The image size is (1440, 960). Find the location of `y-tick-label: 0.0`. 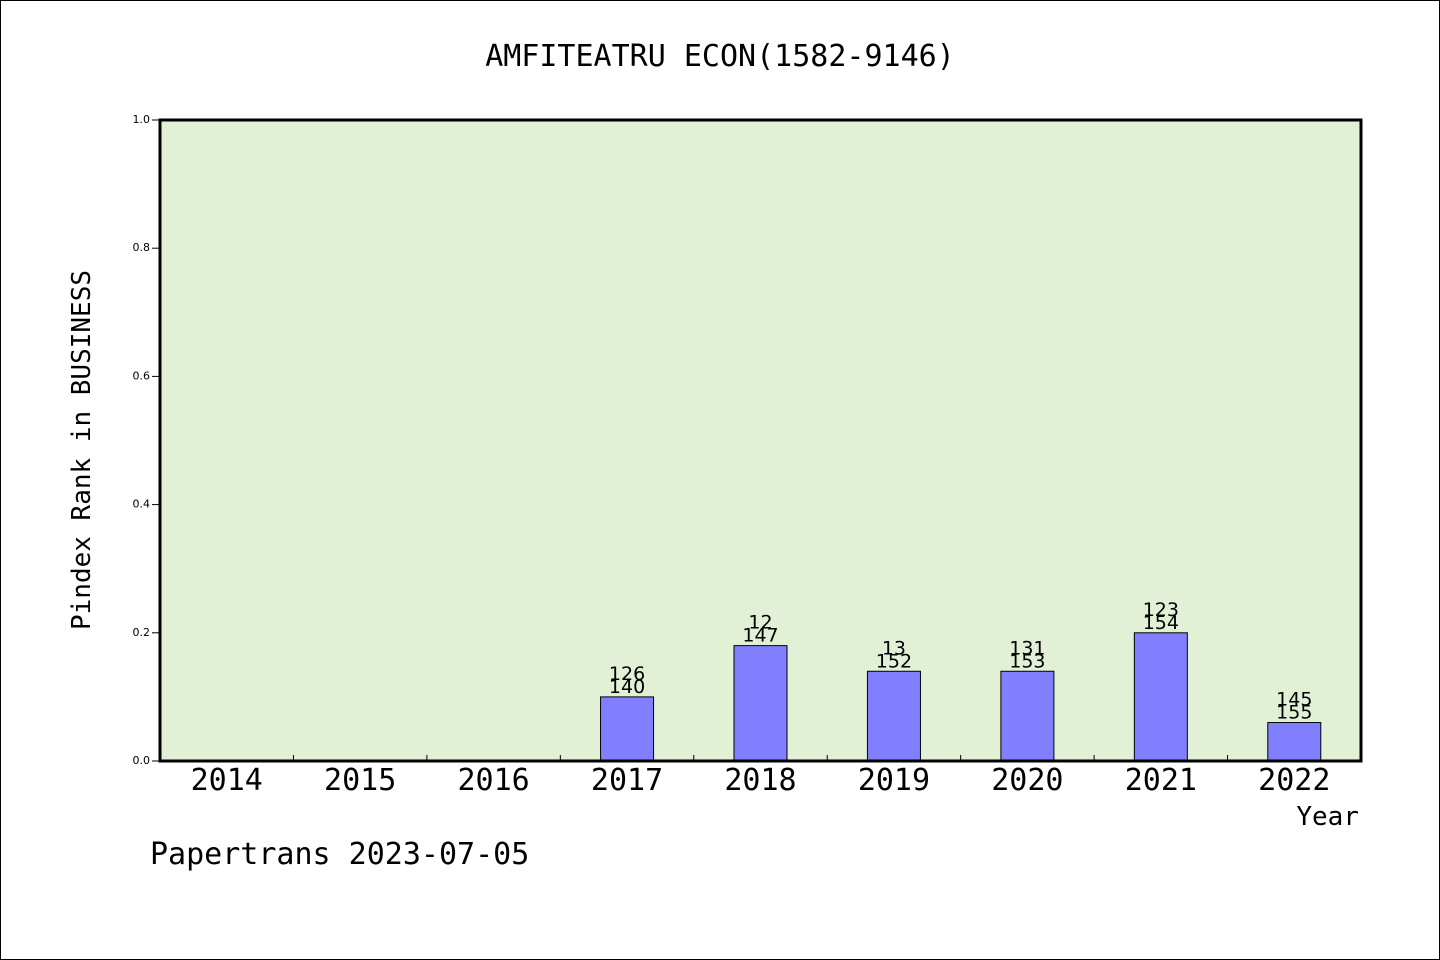

y-tick-label: 0.0 is located at coordinates (142, 760).